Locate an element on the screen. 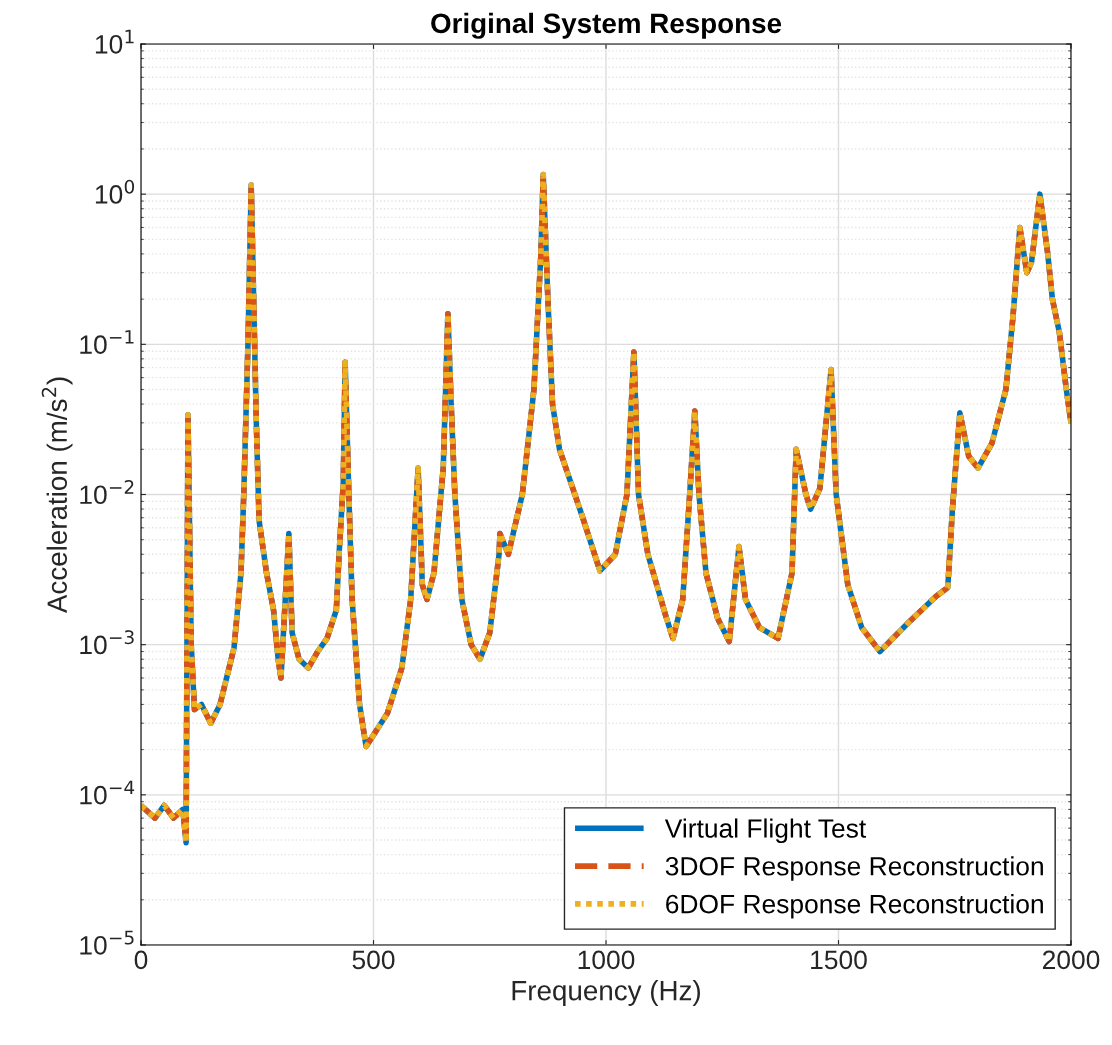 The height and width of the screenshot is (1045, 1112). y-tick-label: 10$^{−1}$ is located at coordinates (107, 342).